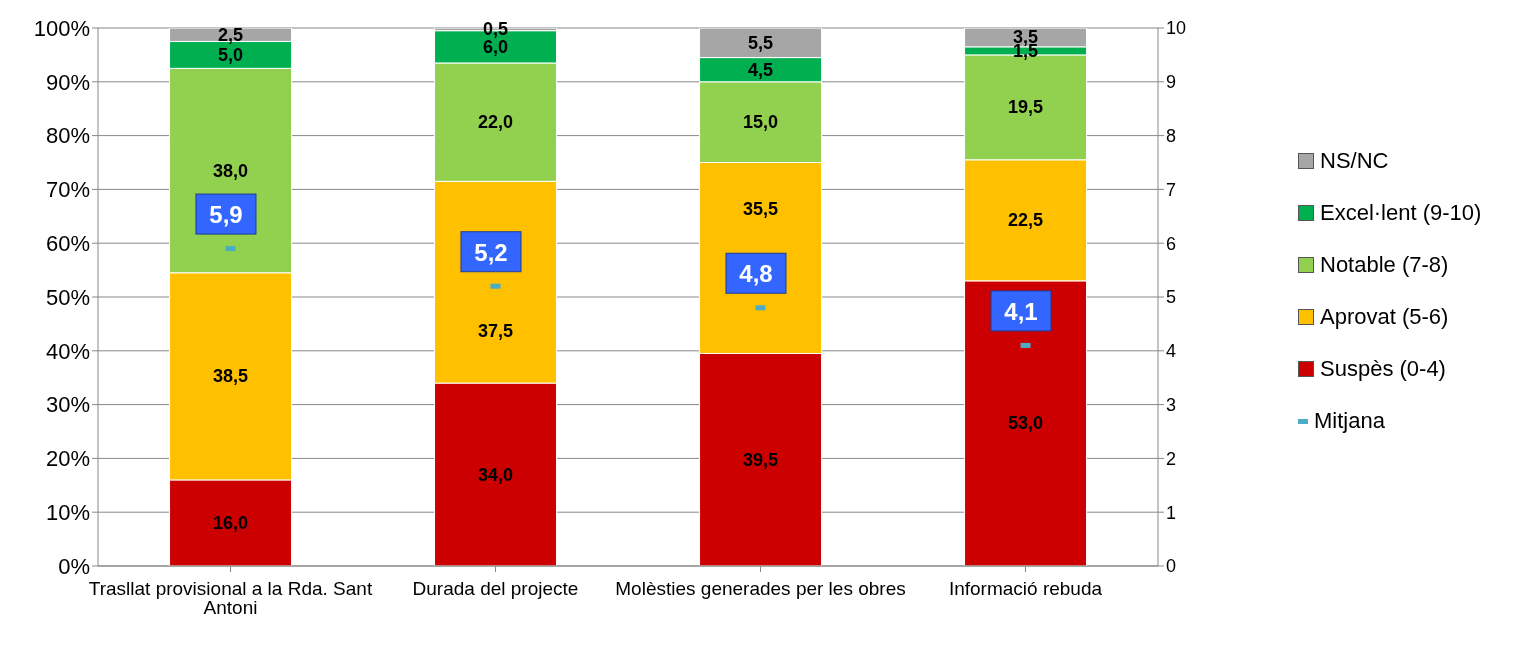 The width and height of the screenshot is (1528, 649). Describe the element at coordinates (1171, 135) in the screenshot. I see `y2-tick-label: 8` at that location.